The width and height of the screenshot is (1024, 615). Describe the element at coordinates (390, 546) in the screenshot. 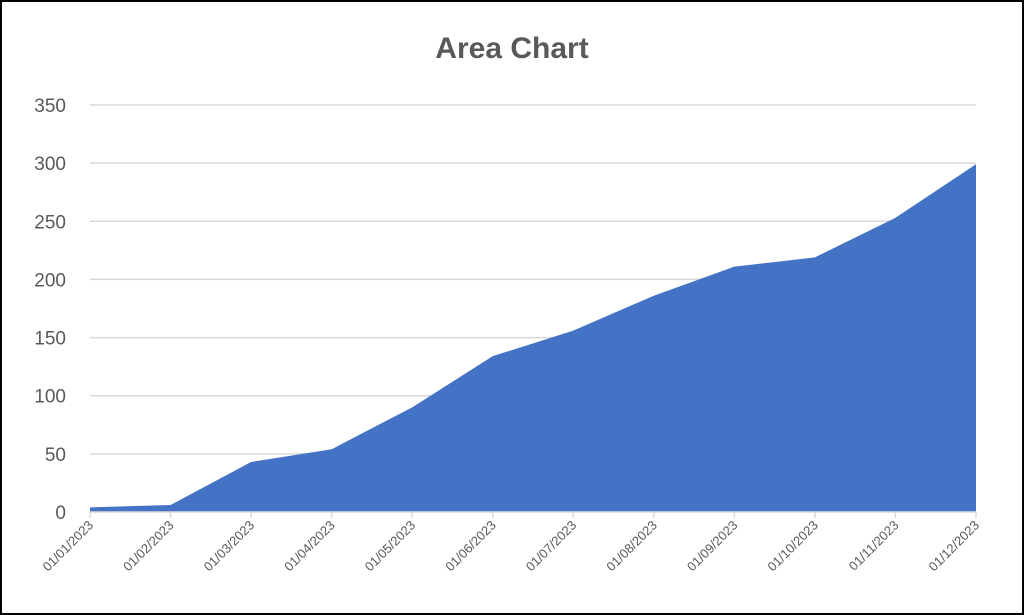

I see `x-tick-label: 01/05/2023` at that location.